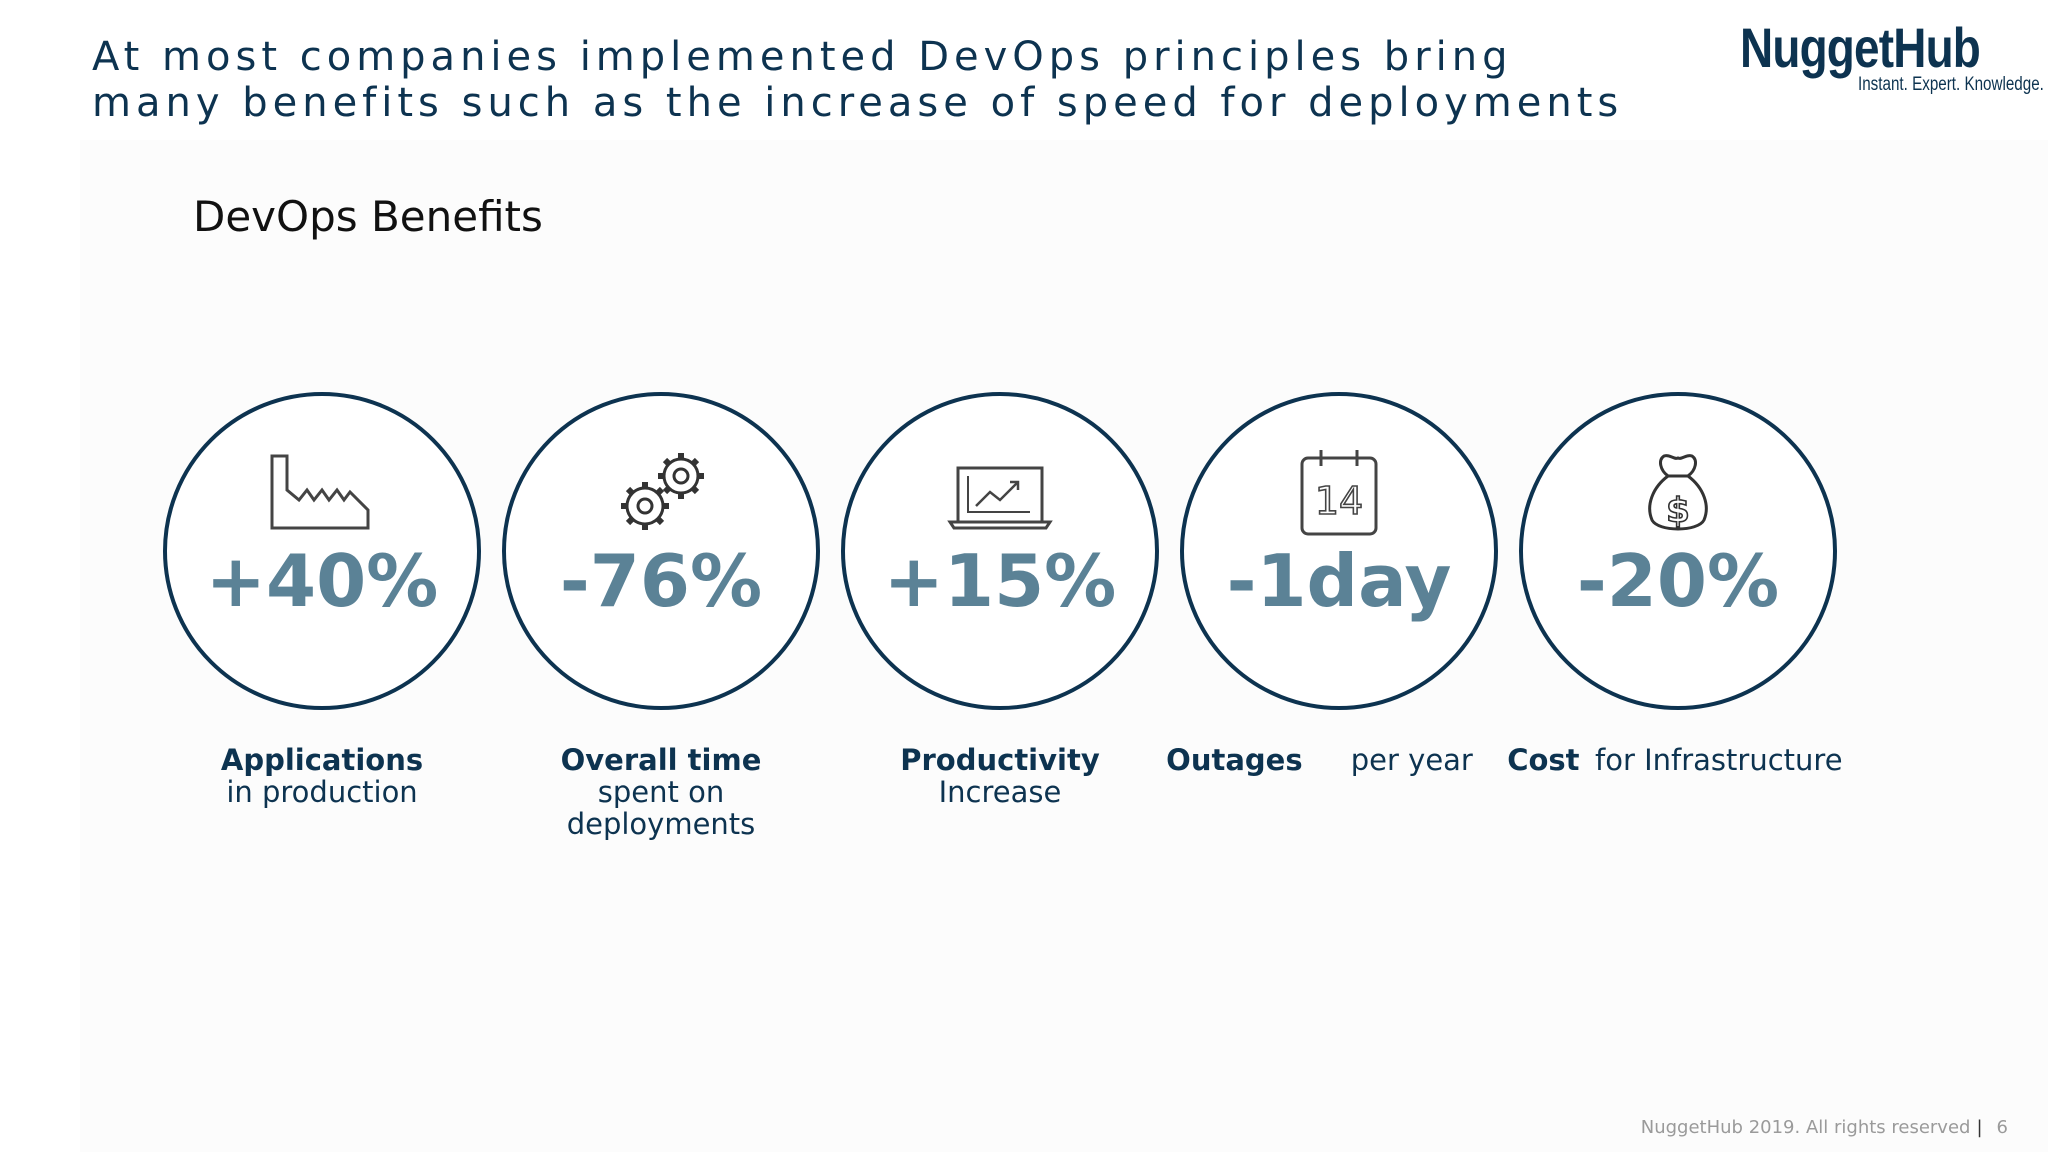 Image resolution: width=2048 pixels, height=1152 pixels. I want to click on caption-bold: Overall time, so click(661, 760).